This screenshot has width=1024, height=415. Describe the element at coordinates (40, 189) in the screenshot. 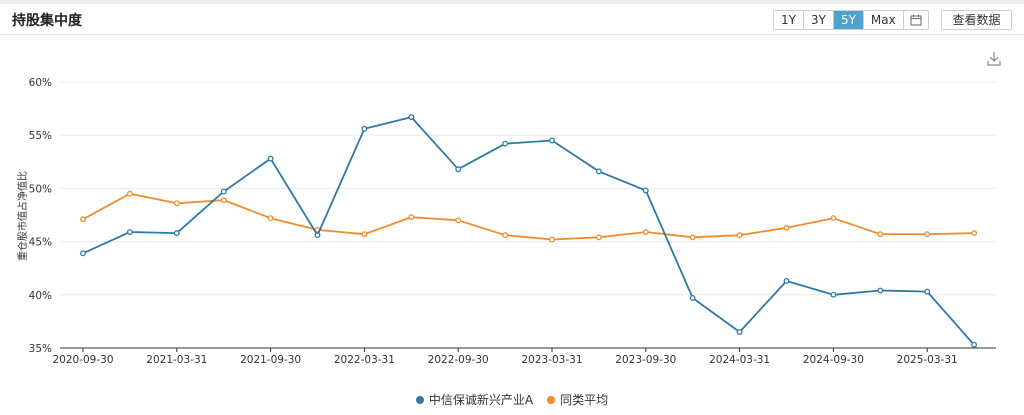

I see `y-tick-label: 50%` at that location.